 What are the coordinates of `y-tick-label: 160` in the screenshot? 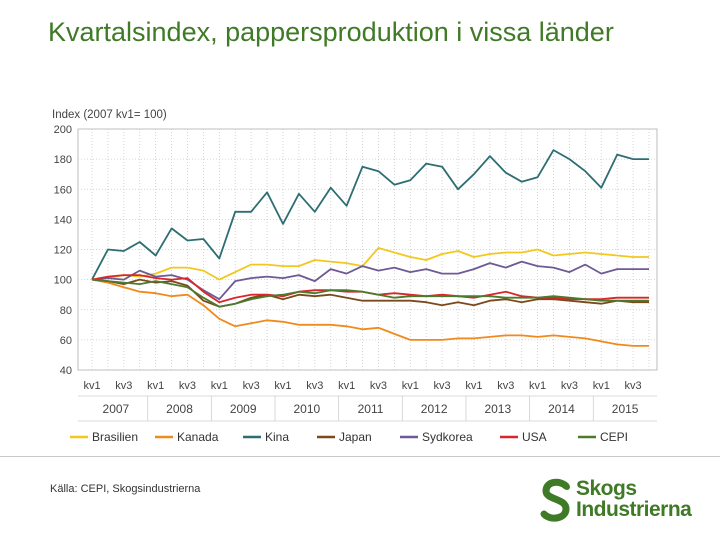 It's located at (63, 190).